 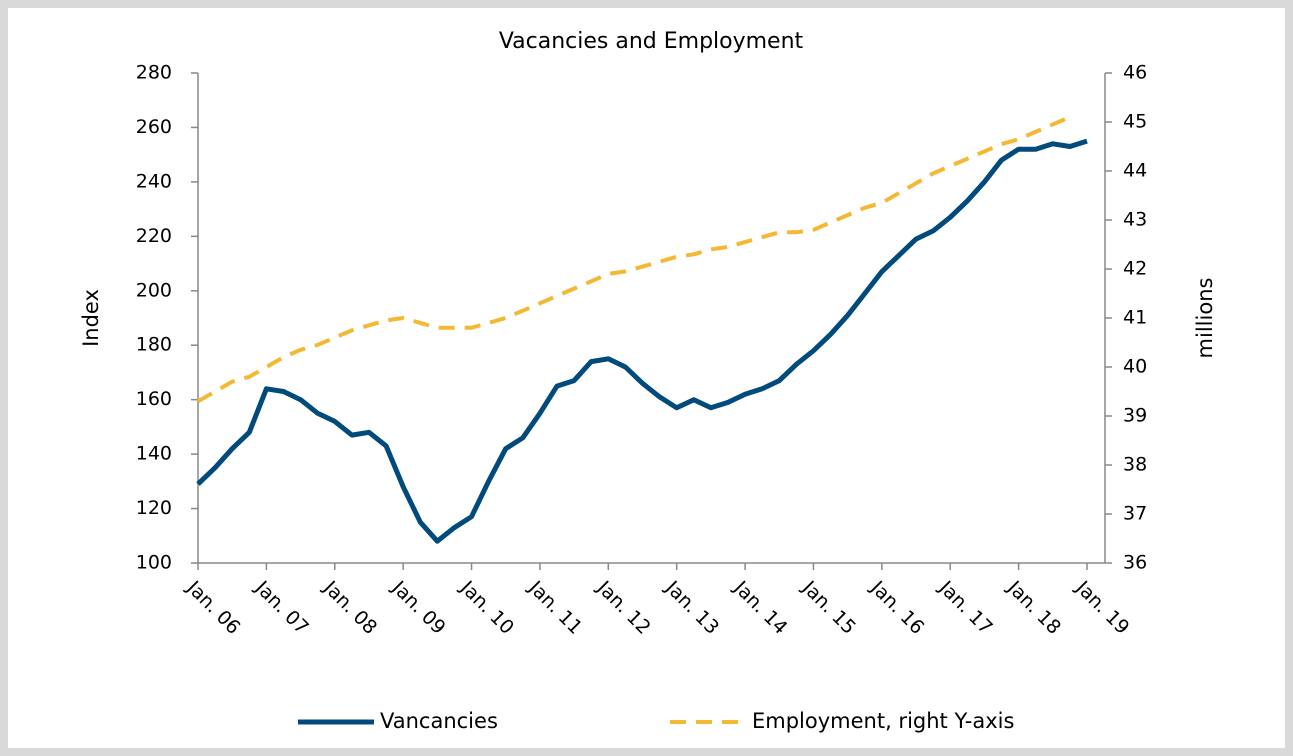 I want to click on y2-tick-label: 44, so click(x=1135, y=171).